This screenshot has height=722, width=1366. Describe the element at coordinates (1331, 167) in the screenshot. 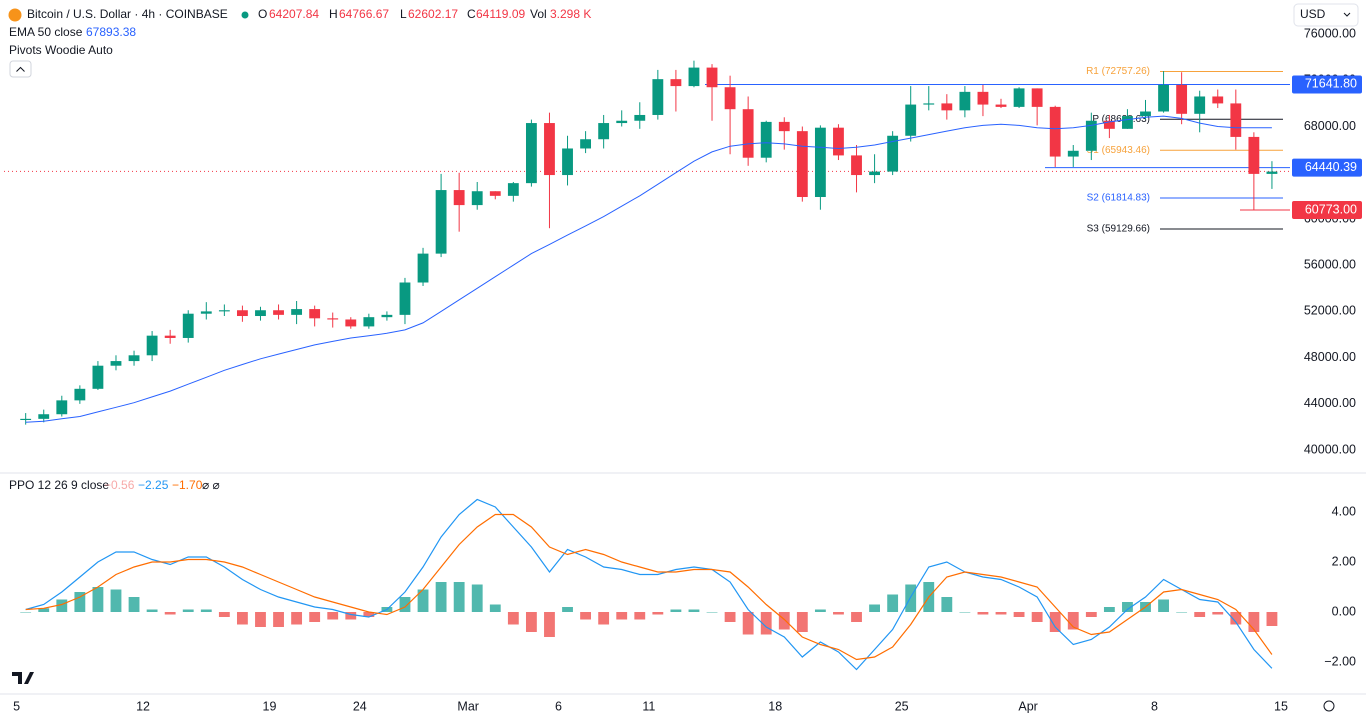

I see `price-badge-label: 64440.39` at that location.